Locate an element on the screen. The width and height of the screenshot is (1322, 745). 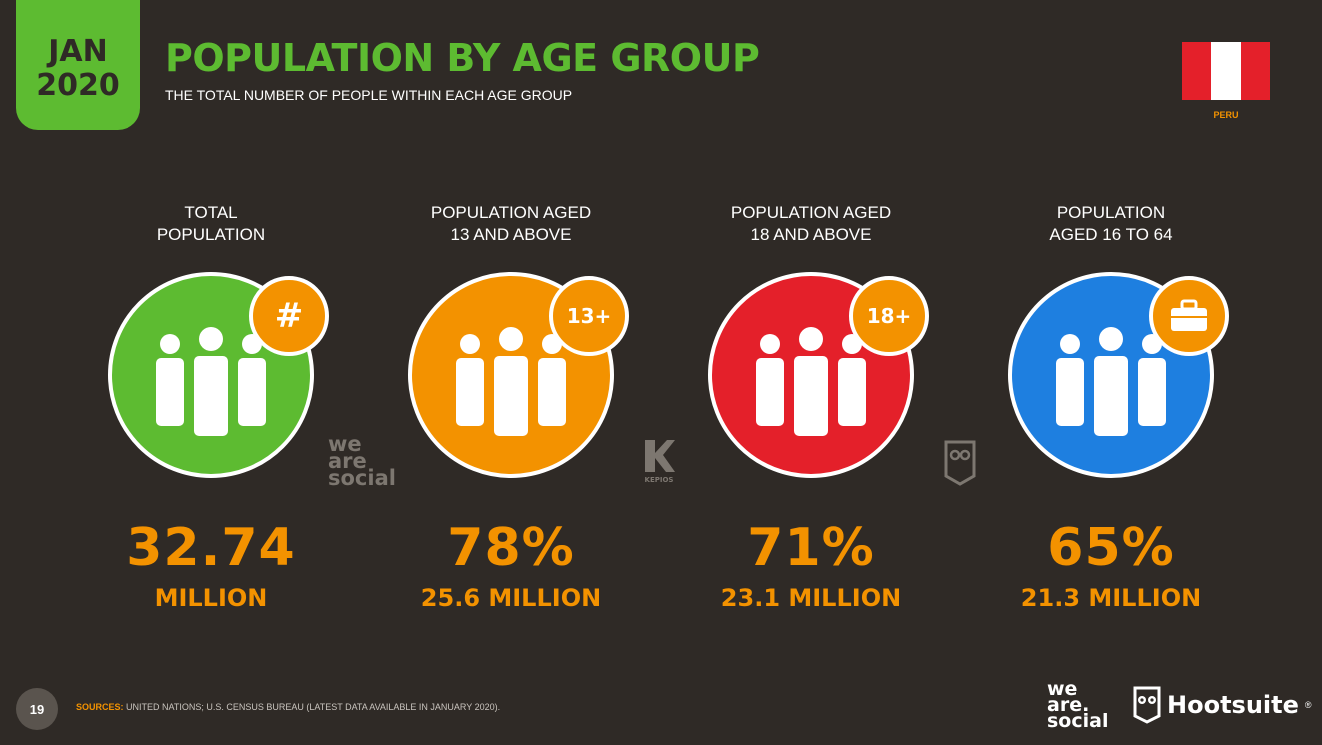
kepios-watermark: KEPIOS is located at coordinates (659, 461).